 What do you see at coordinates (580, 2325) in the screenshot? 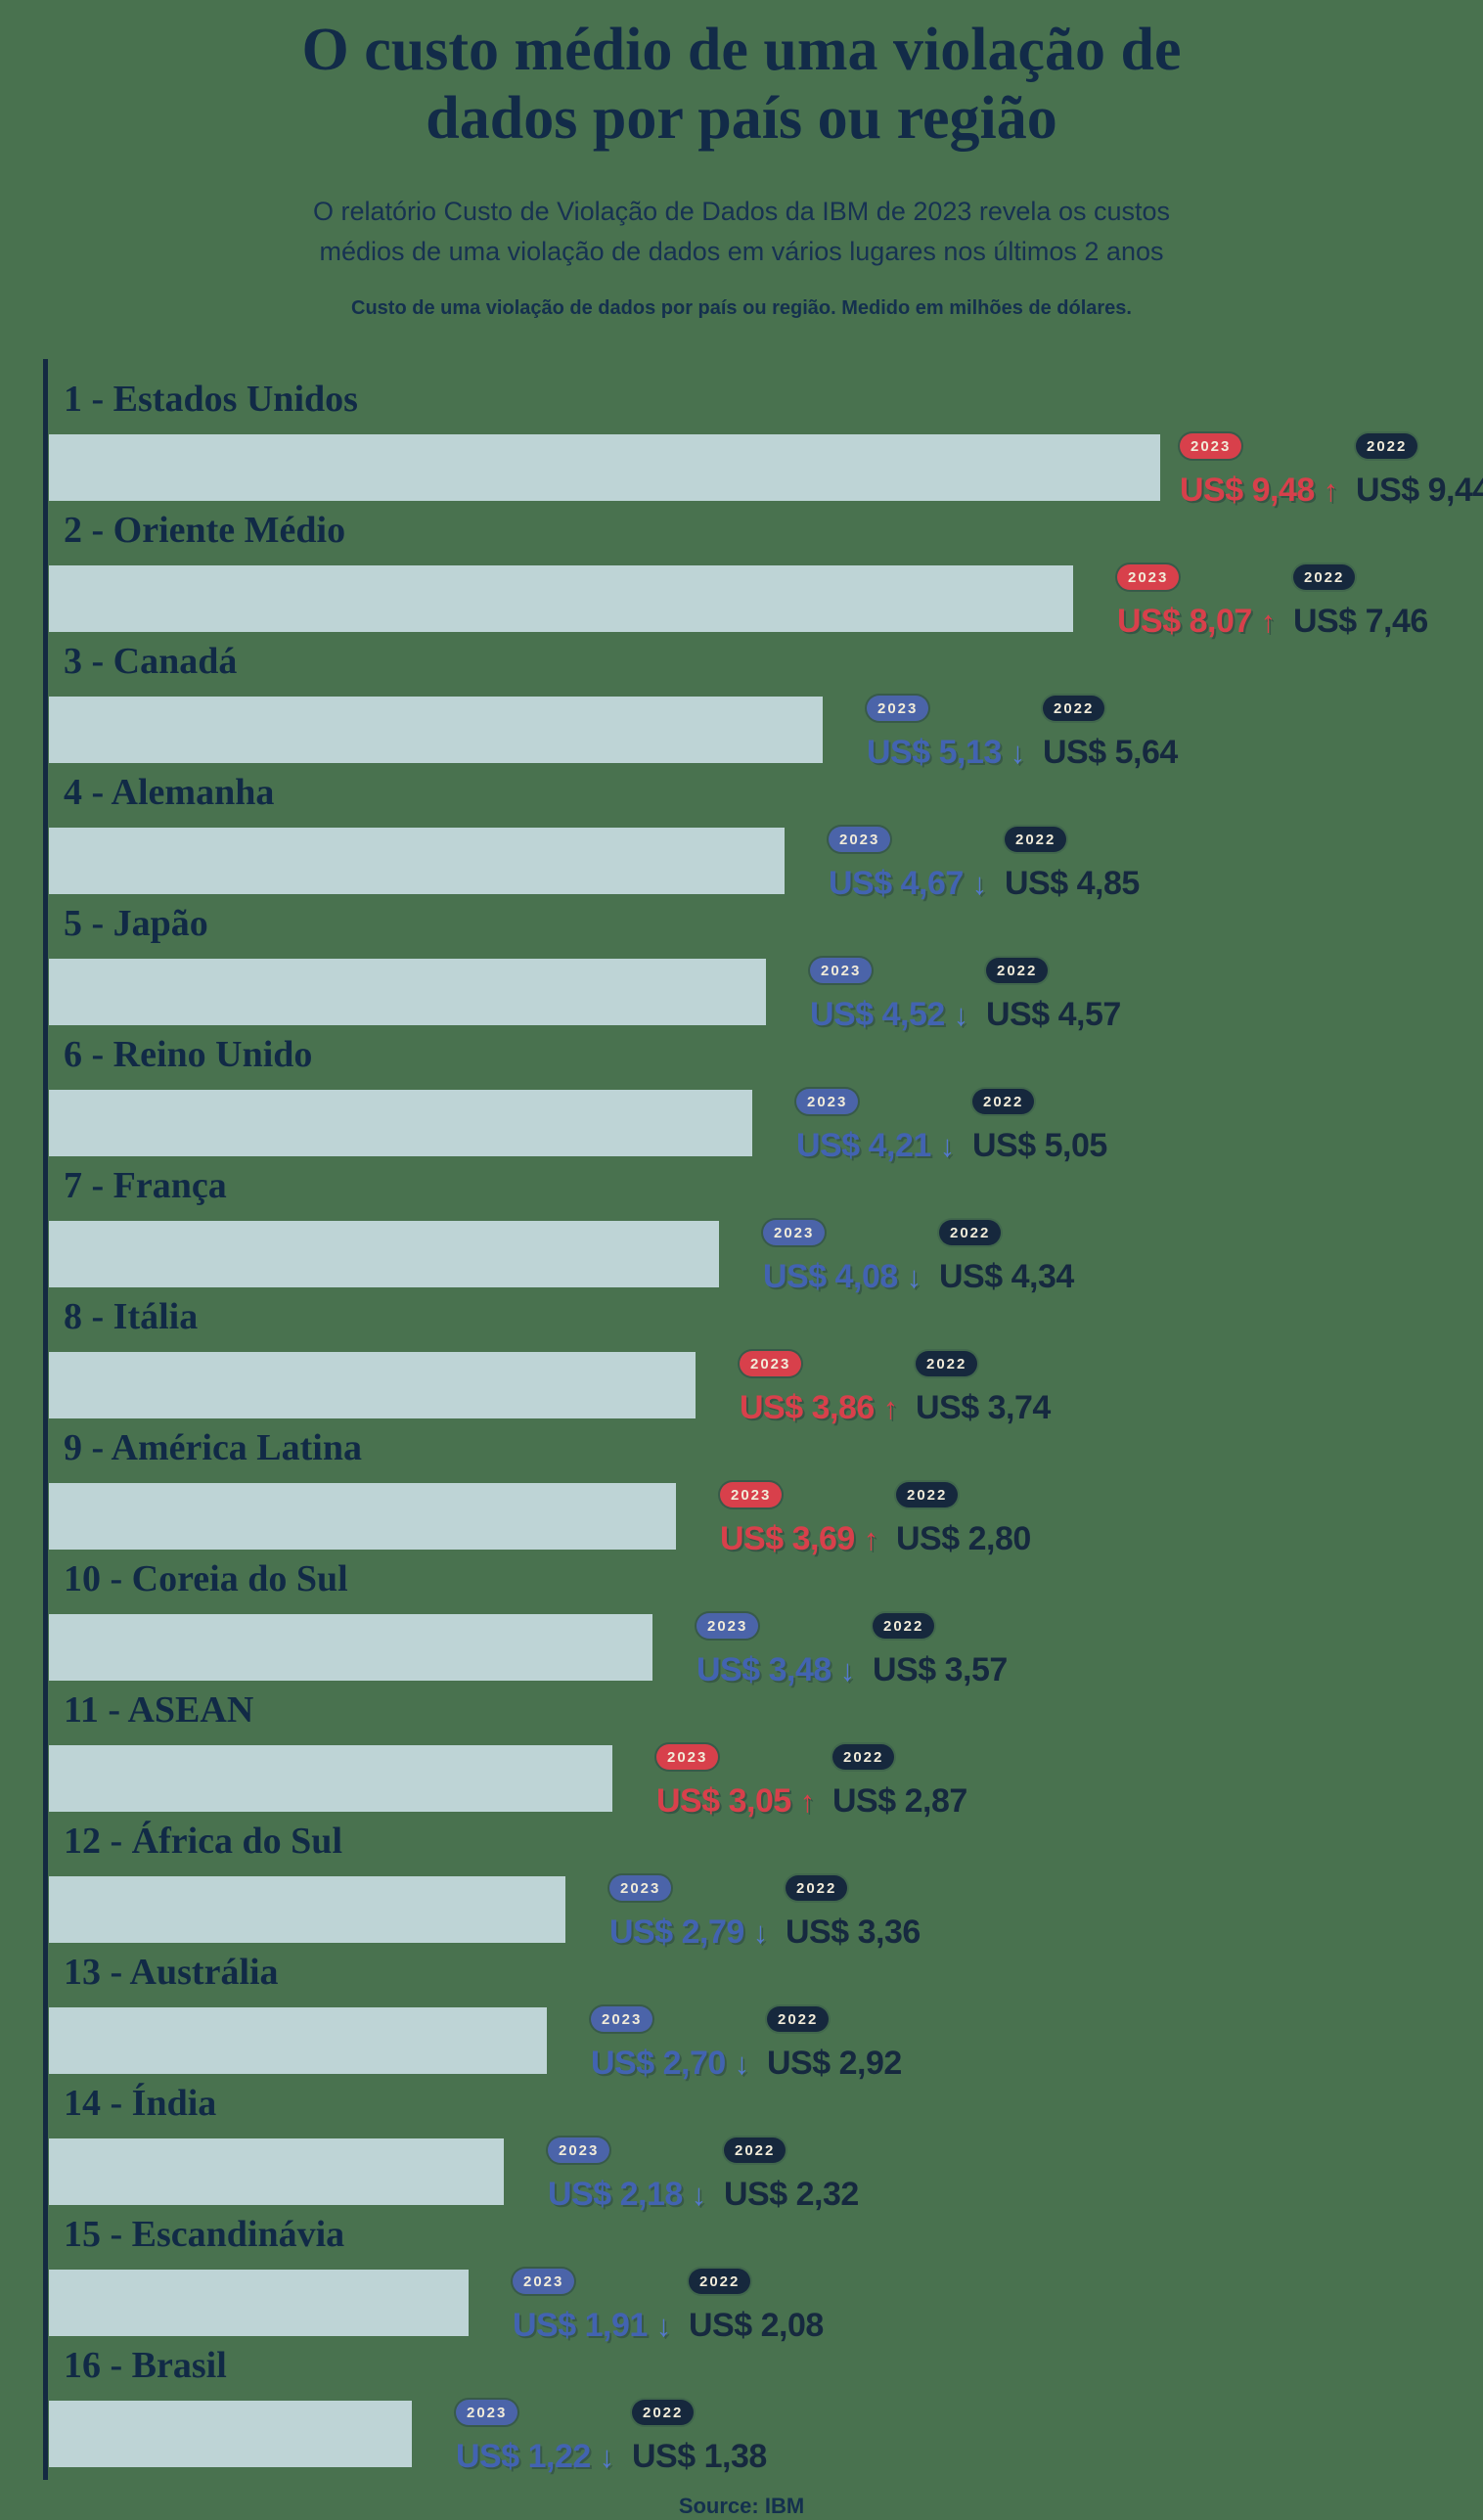
I see `cost-value-2023: US$ 1,91` at bounding box center [580, 2325].